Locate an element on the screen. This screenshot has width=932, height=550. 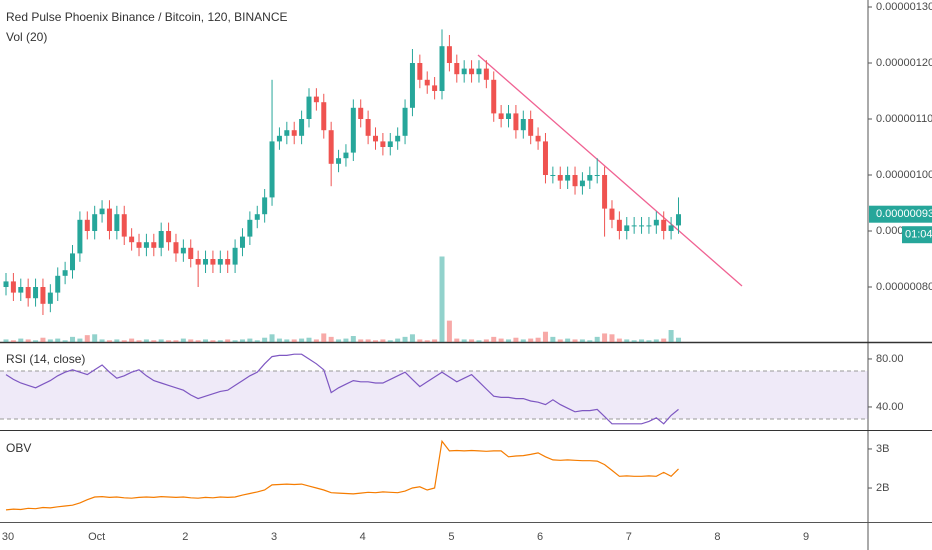
x-tick-label: 7 is located at coordinates (629, 537).